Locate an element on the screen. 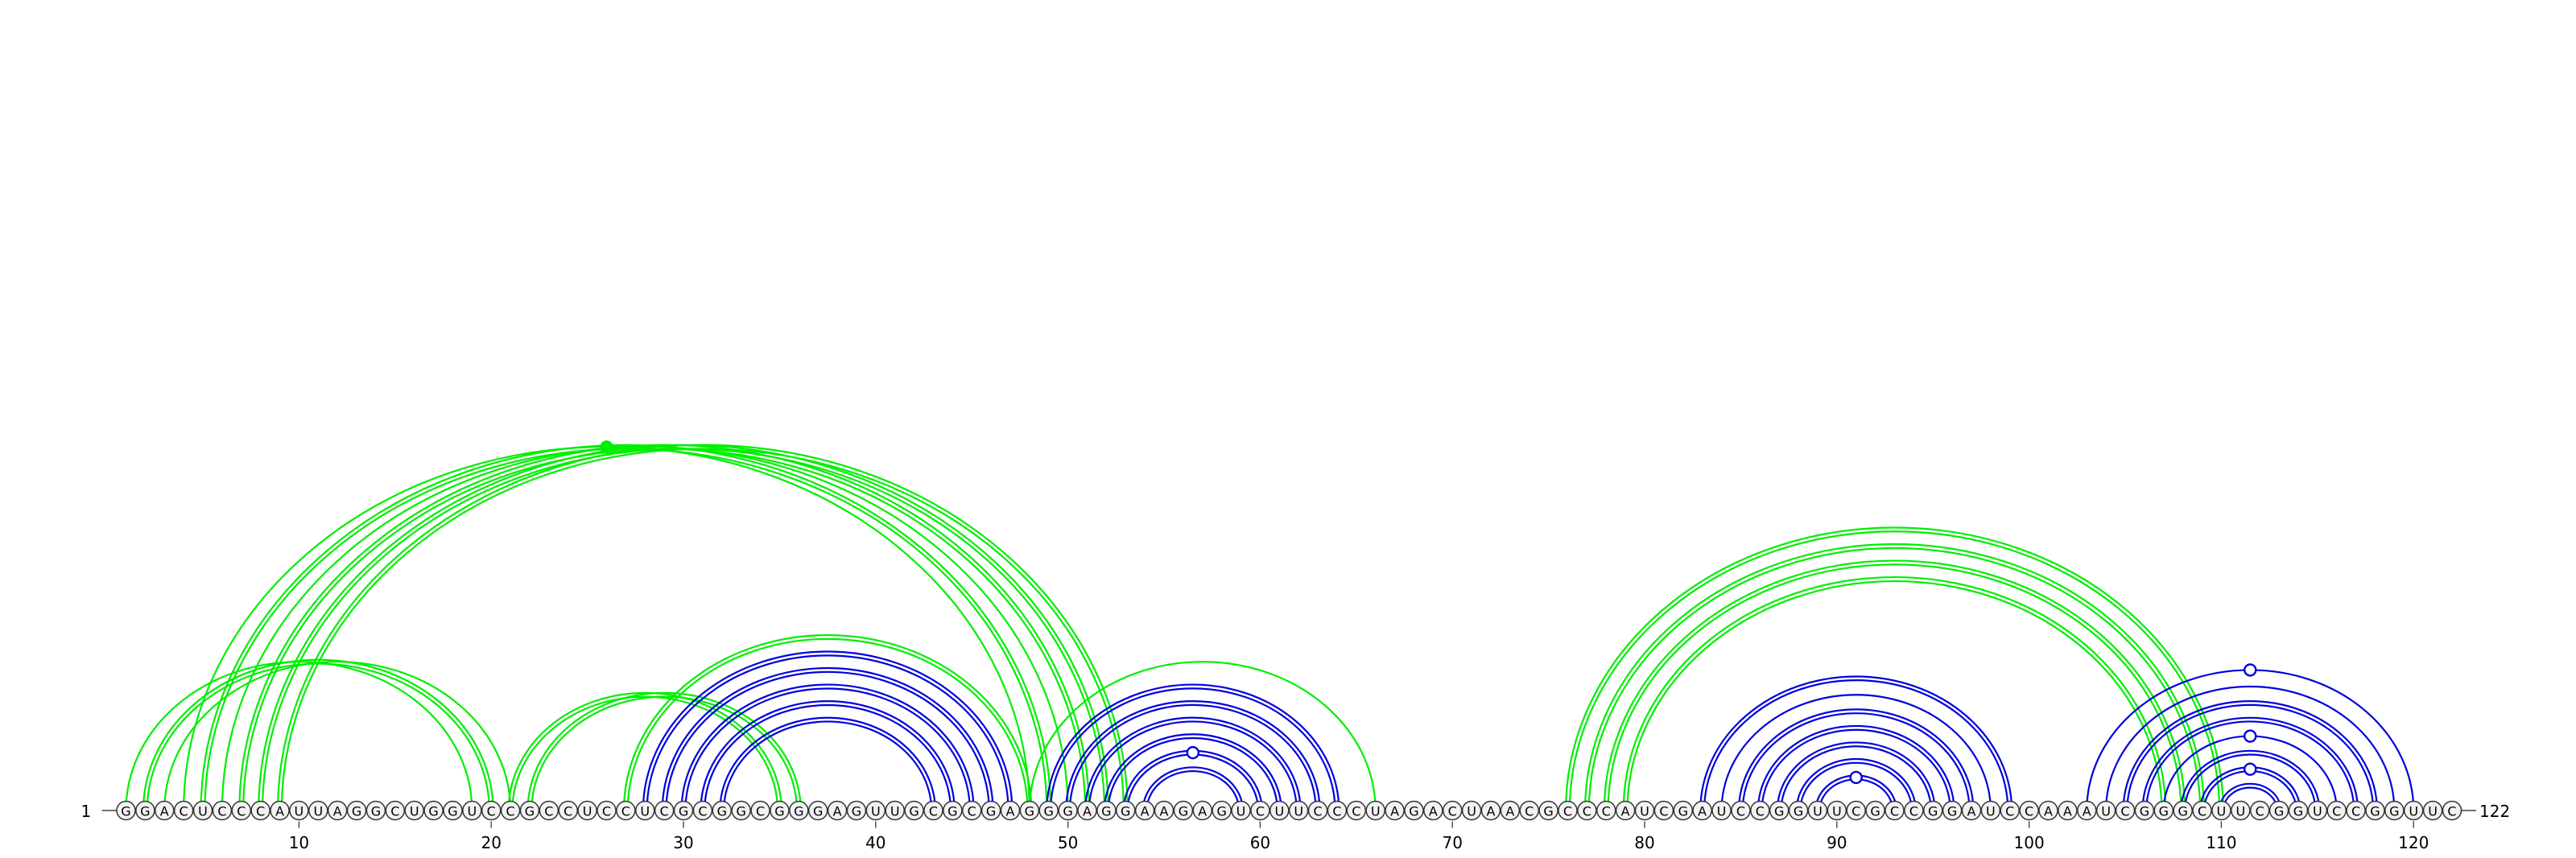  tick-label: 30 is located at coordinates (683, 842).